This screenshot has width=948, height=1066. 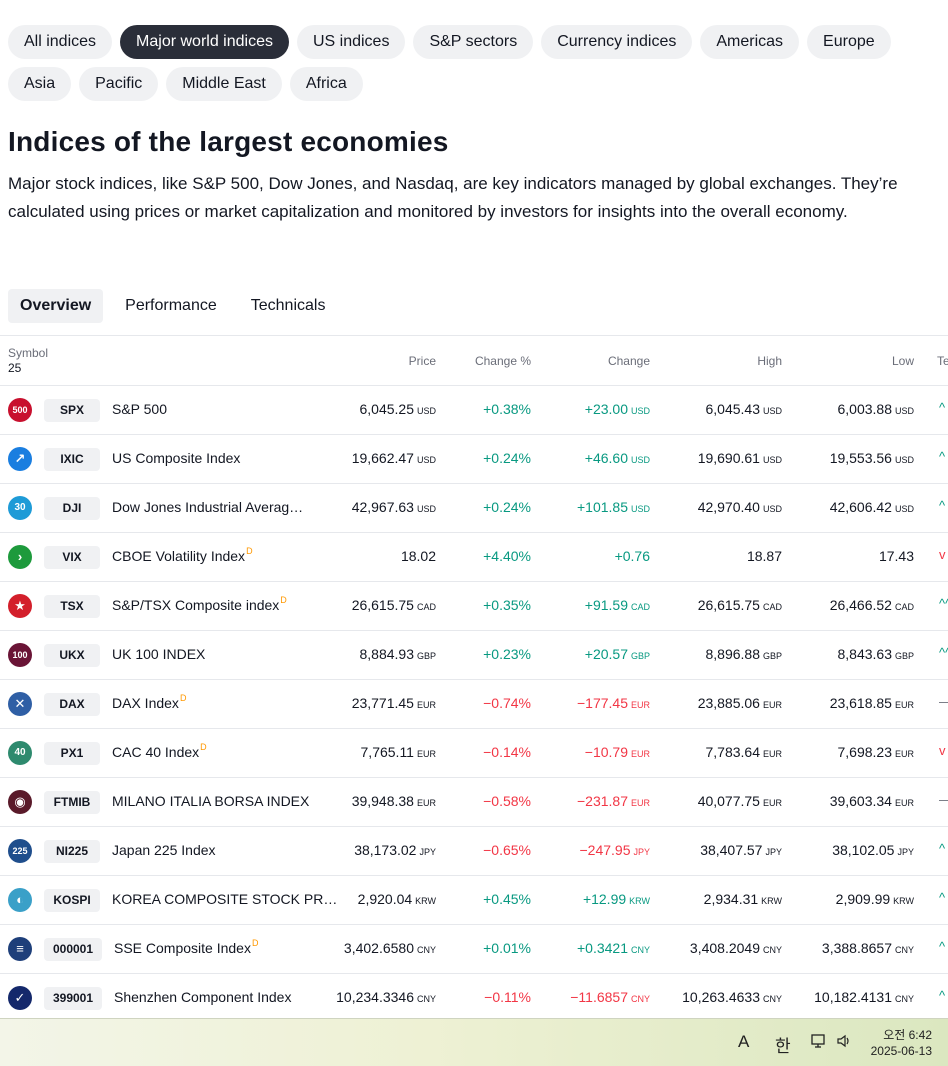 What do you see at coordinates (860, 605) in the screenshot?
I see `low-value: 26,466.52` at bounding box center [860, 605].